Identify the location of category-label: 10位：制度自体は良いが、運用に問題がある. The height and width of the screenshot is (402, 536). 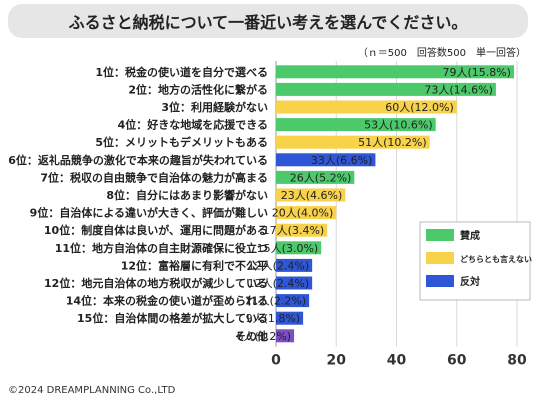
(156, 230).